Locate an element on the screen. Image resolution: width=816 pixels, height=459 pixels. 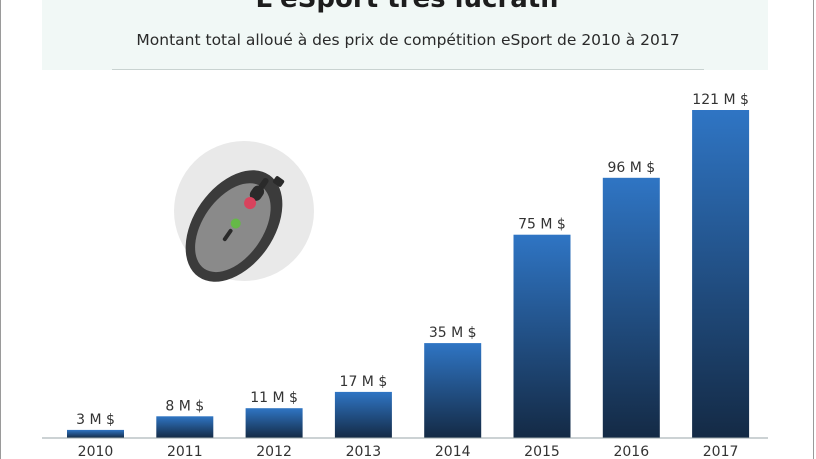
bar-2016 is located at coordinates (631, 308).